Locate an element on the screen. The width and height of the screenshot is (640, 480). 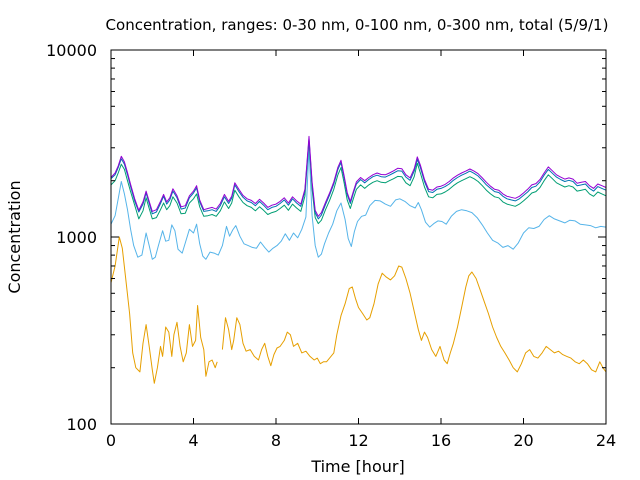
x-axis-label: Time [hour] is located at coordinates (357, 466).